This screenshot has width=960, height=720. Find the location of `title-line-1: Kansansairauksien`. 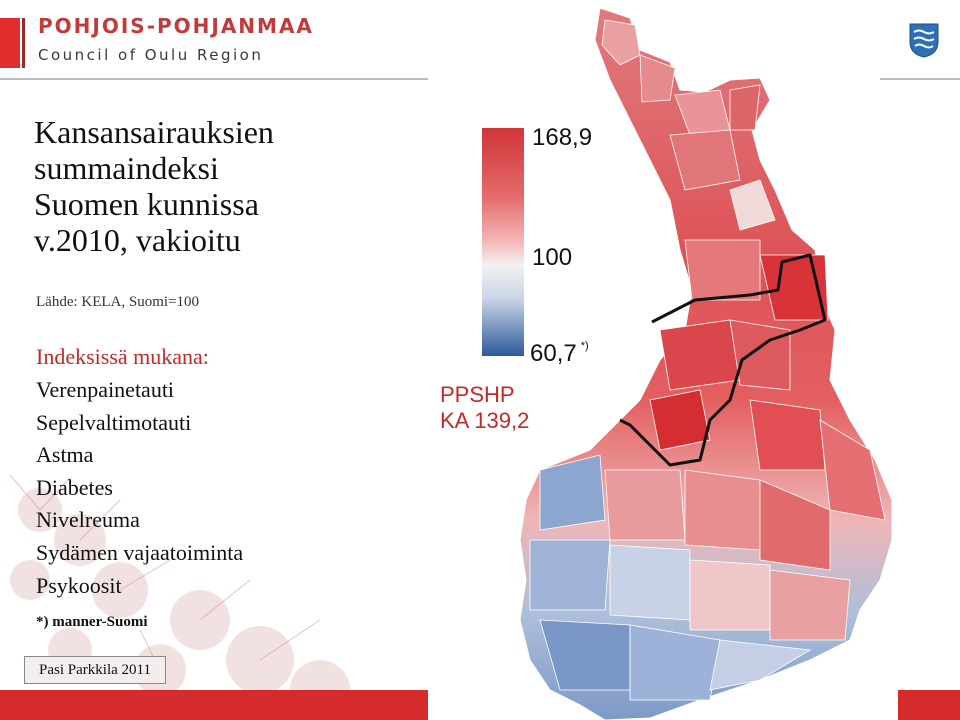

title-line-1: Kansansairauksien is located at coordinates (154, 132).